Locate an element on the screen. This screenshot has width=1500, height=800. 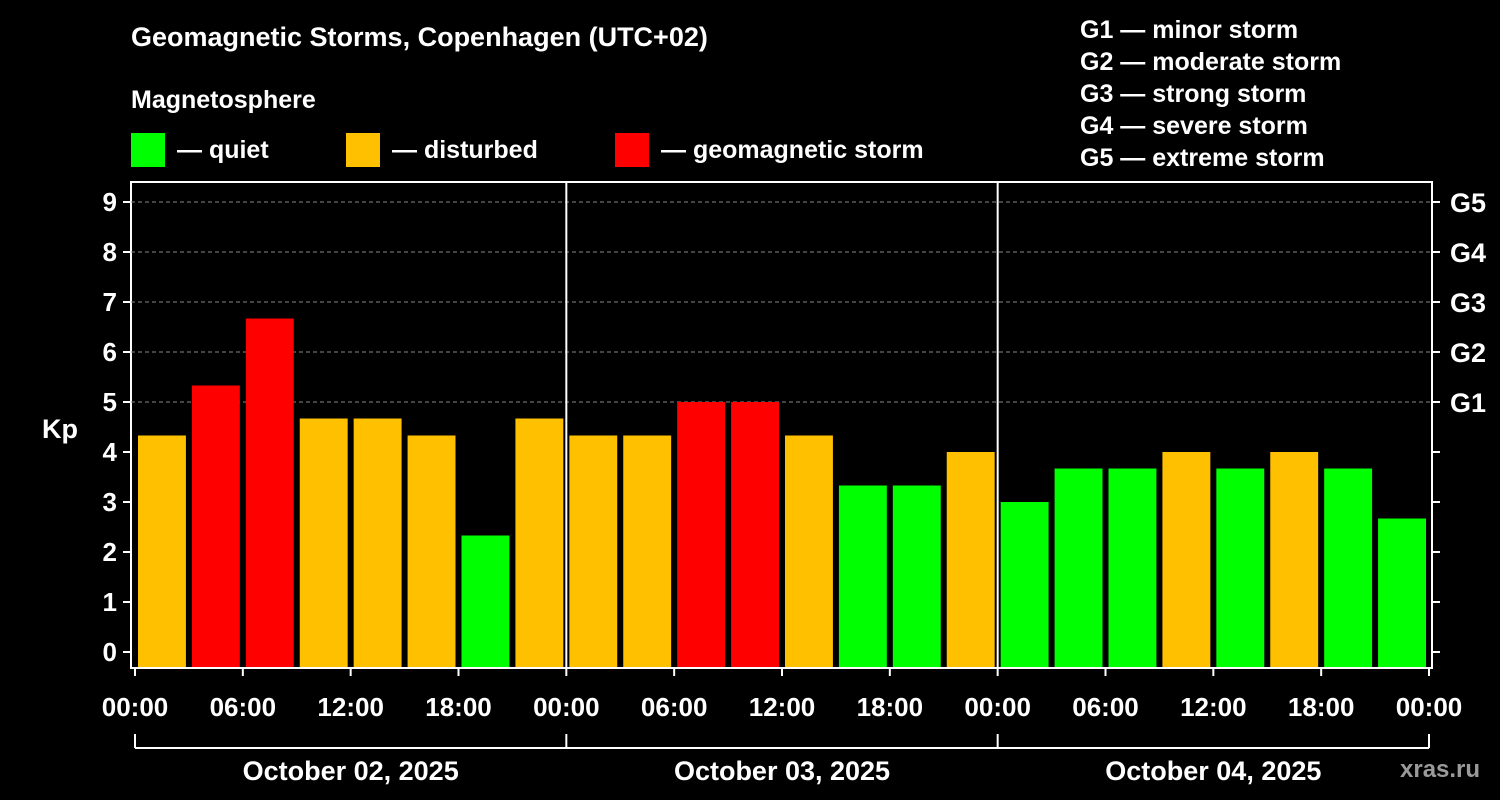
x-tick-label-3: 18:00 is located at coordinates (458, 707).